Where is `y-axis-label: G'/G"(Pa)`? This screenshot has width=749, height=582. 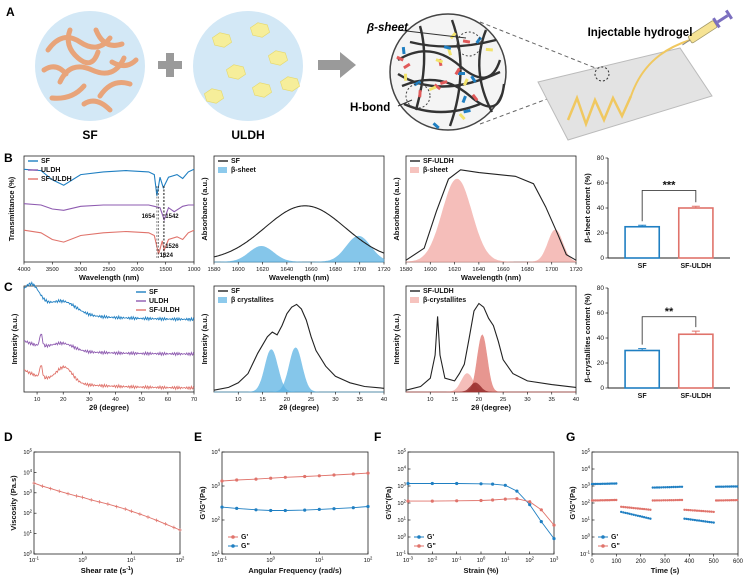 y-axis-label: G'/G"(Pa) is located at coordinates (202, 503).